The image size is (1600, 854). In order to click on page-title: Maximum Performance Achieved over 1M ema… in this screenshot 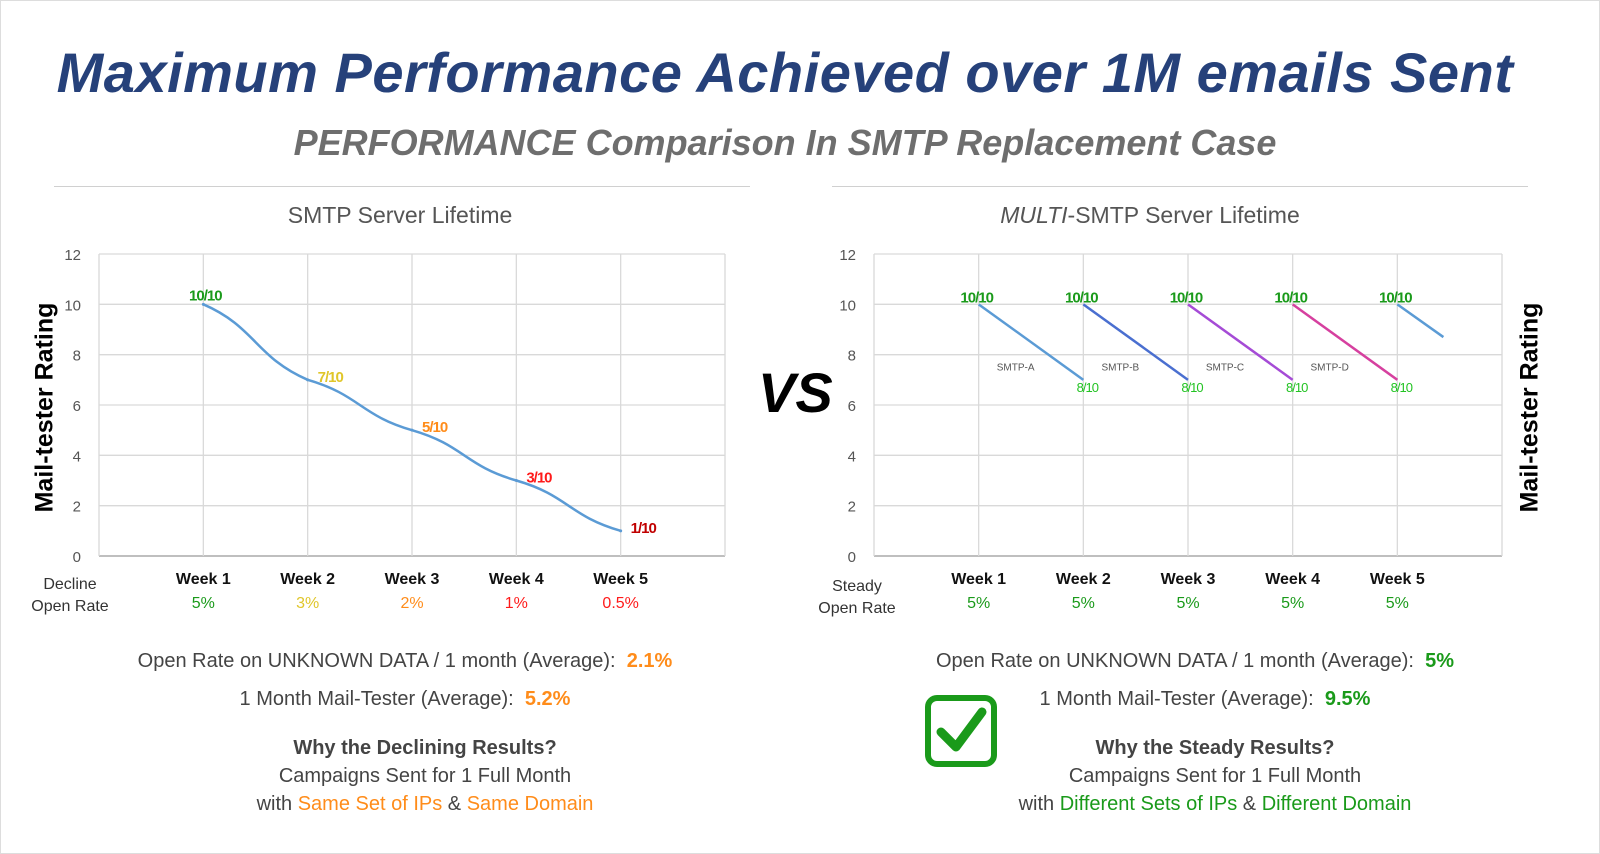, I will do `click(785, 72)`.